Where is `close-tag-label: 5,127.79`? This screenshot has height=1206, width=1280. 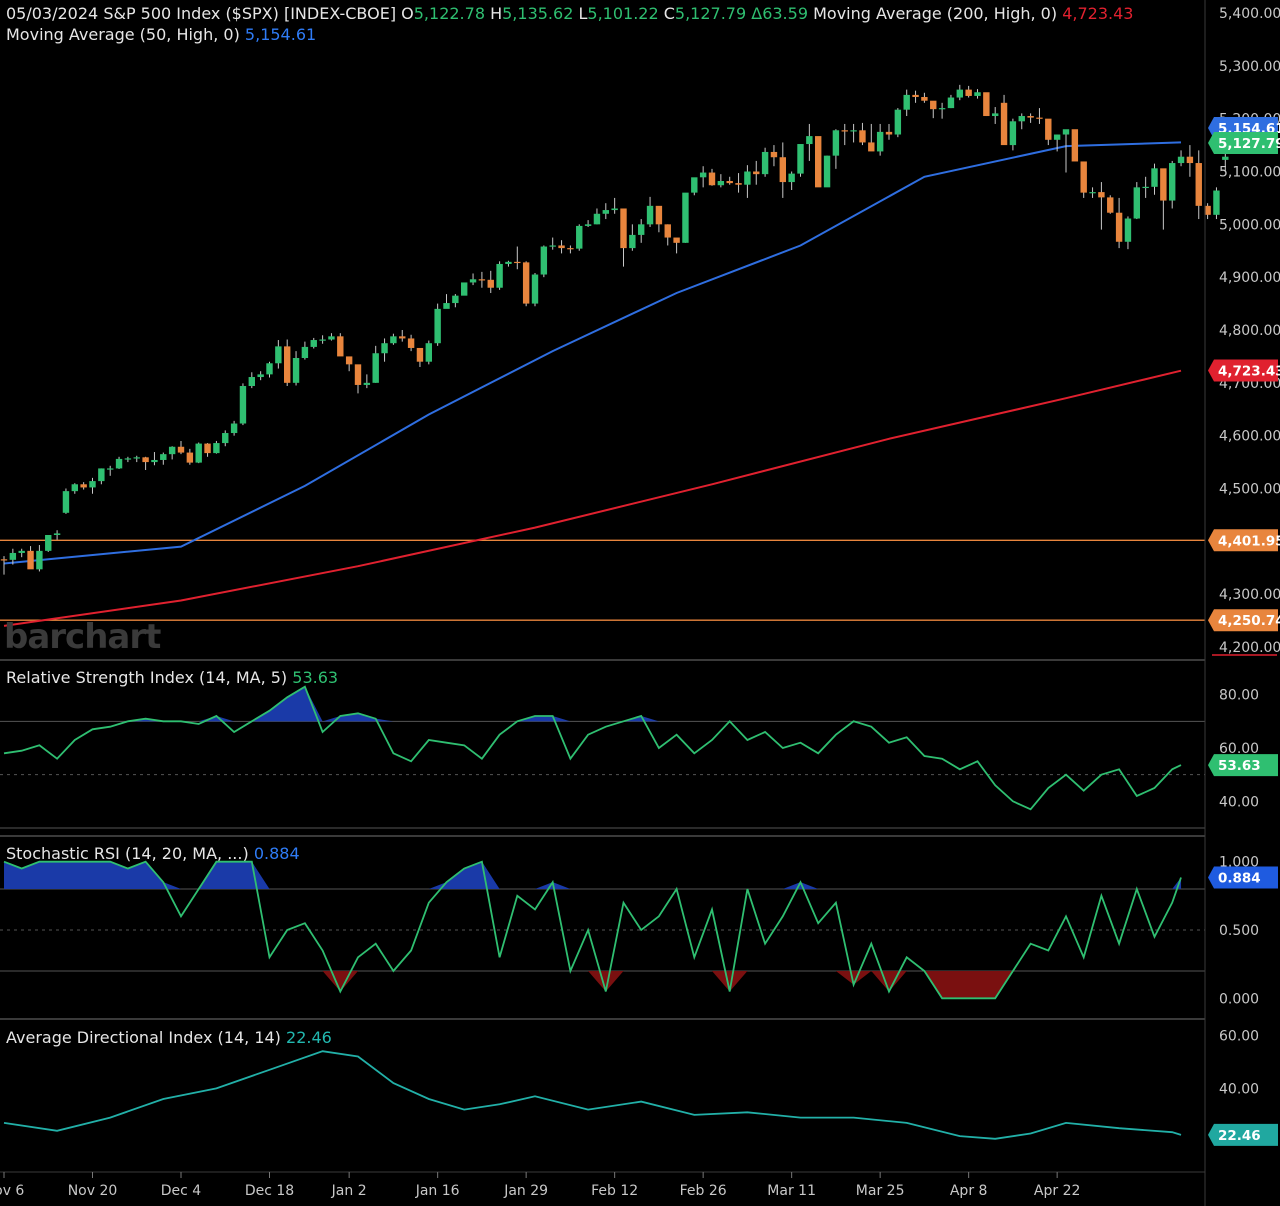 close-tag-label: 5,127.79 is located at coordinates (1249, 144).